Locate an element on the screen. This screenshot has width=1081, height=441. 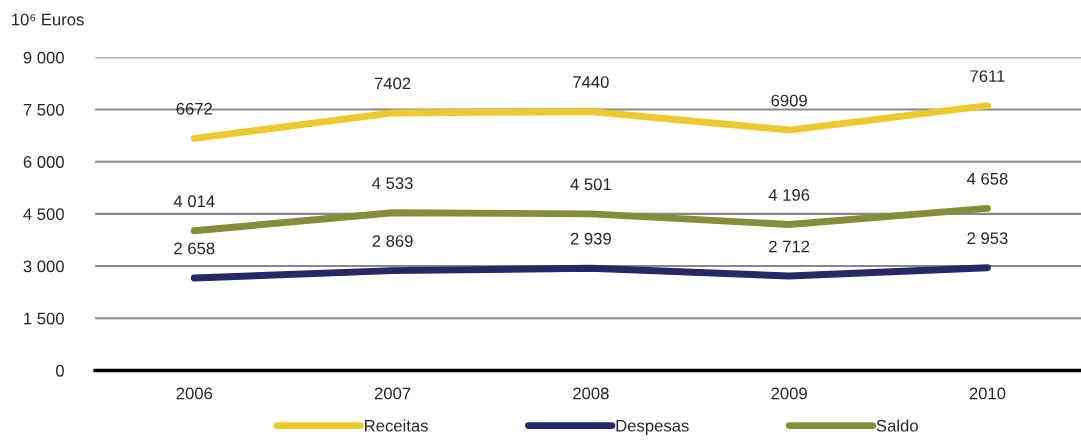
data-label: 2 953 is located at coordinates (987, 238).